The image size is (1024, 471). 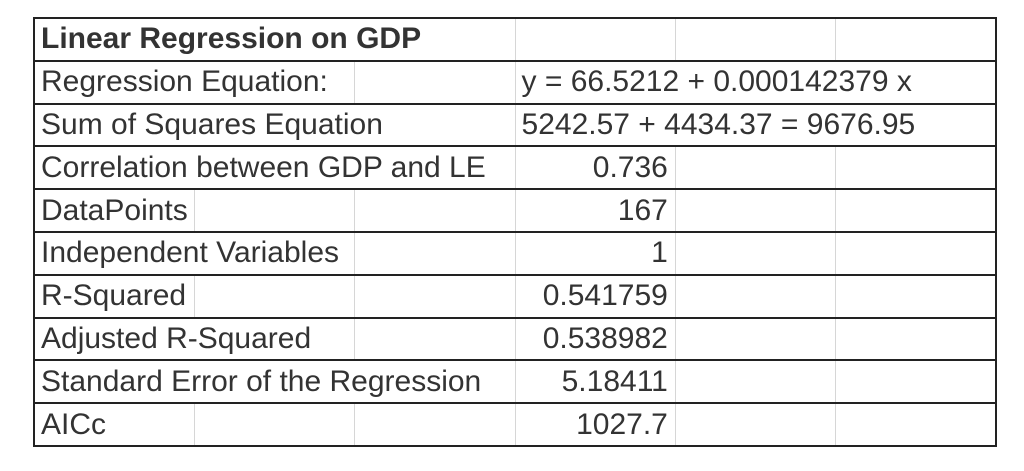 What do you see at coordinates (275, 40) in the screenshot?
I see `cell-title: Linear Regression on GDP` at bounding box center [275, 40].